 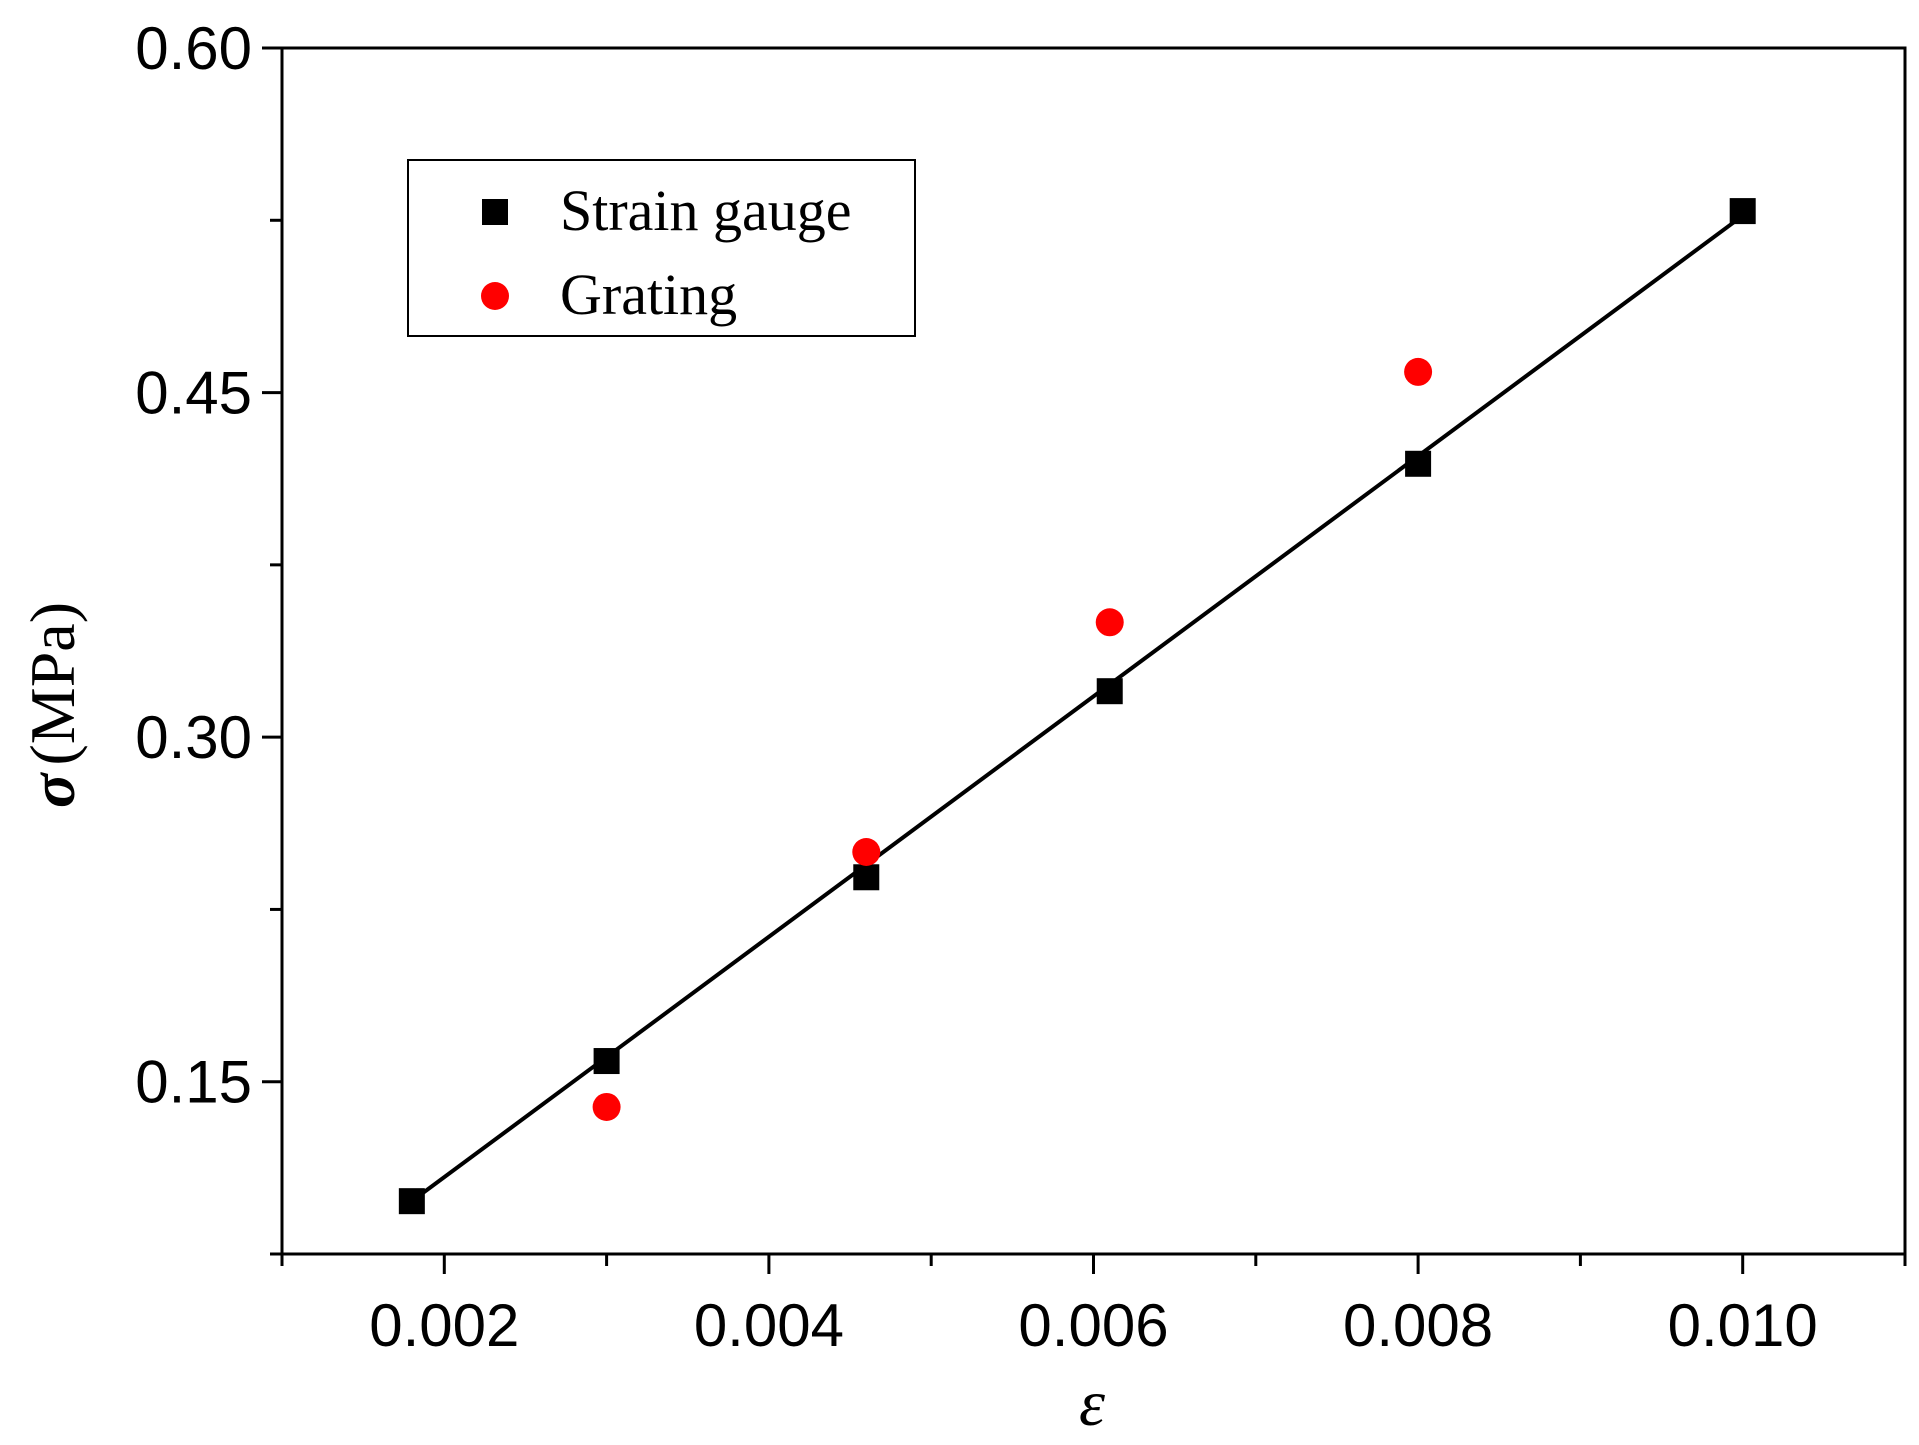 I want to click on y-tick-labels: 0.15 0.30 0.45 0.60, so click(x=193, y=565).